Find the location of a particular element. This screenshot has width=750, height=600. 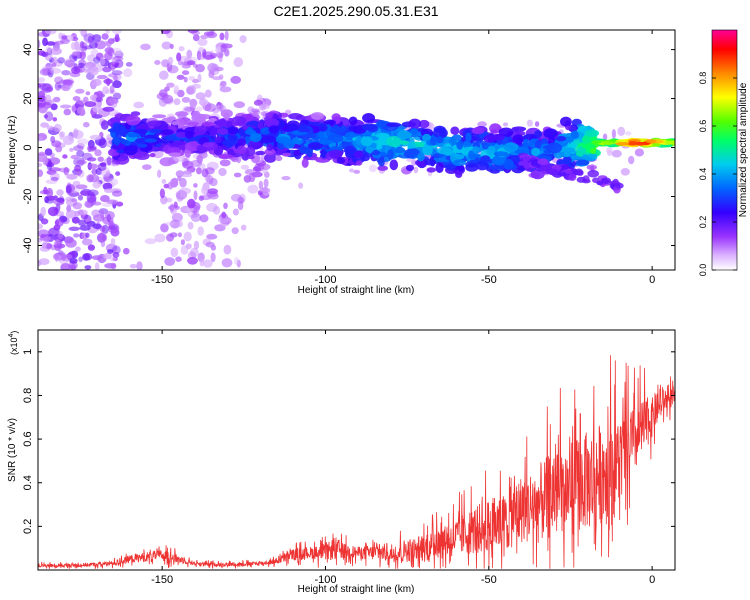

snr-scale-prefix: (x10 is located at coordinates (14, 346).